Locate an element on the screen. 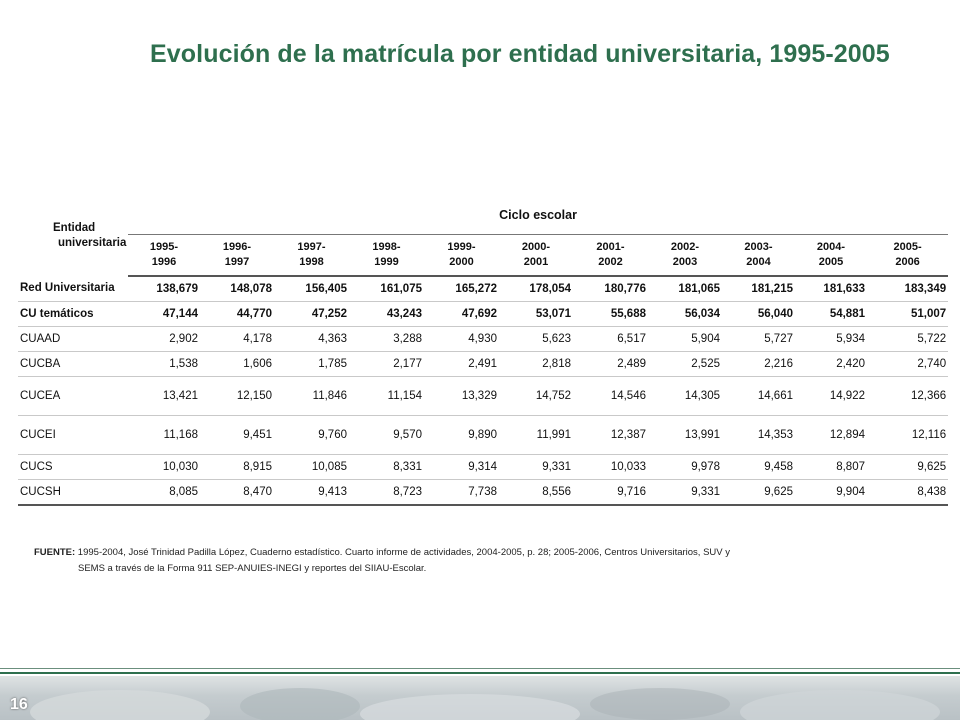 This screenshot has height=720, width=960. table-cell: 47,144 is located at coordinates (164, 314).